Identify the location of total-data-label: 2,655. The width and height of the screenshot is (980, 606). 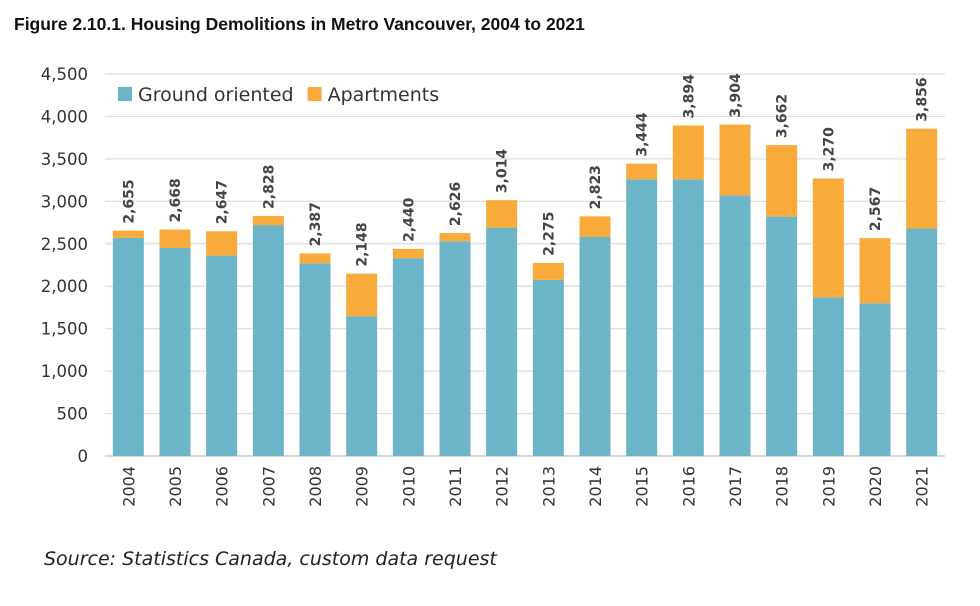
(129, 201).